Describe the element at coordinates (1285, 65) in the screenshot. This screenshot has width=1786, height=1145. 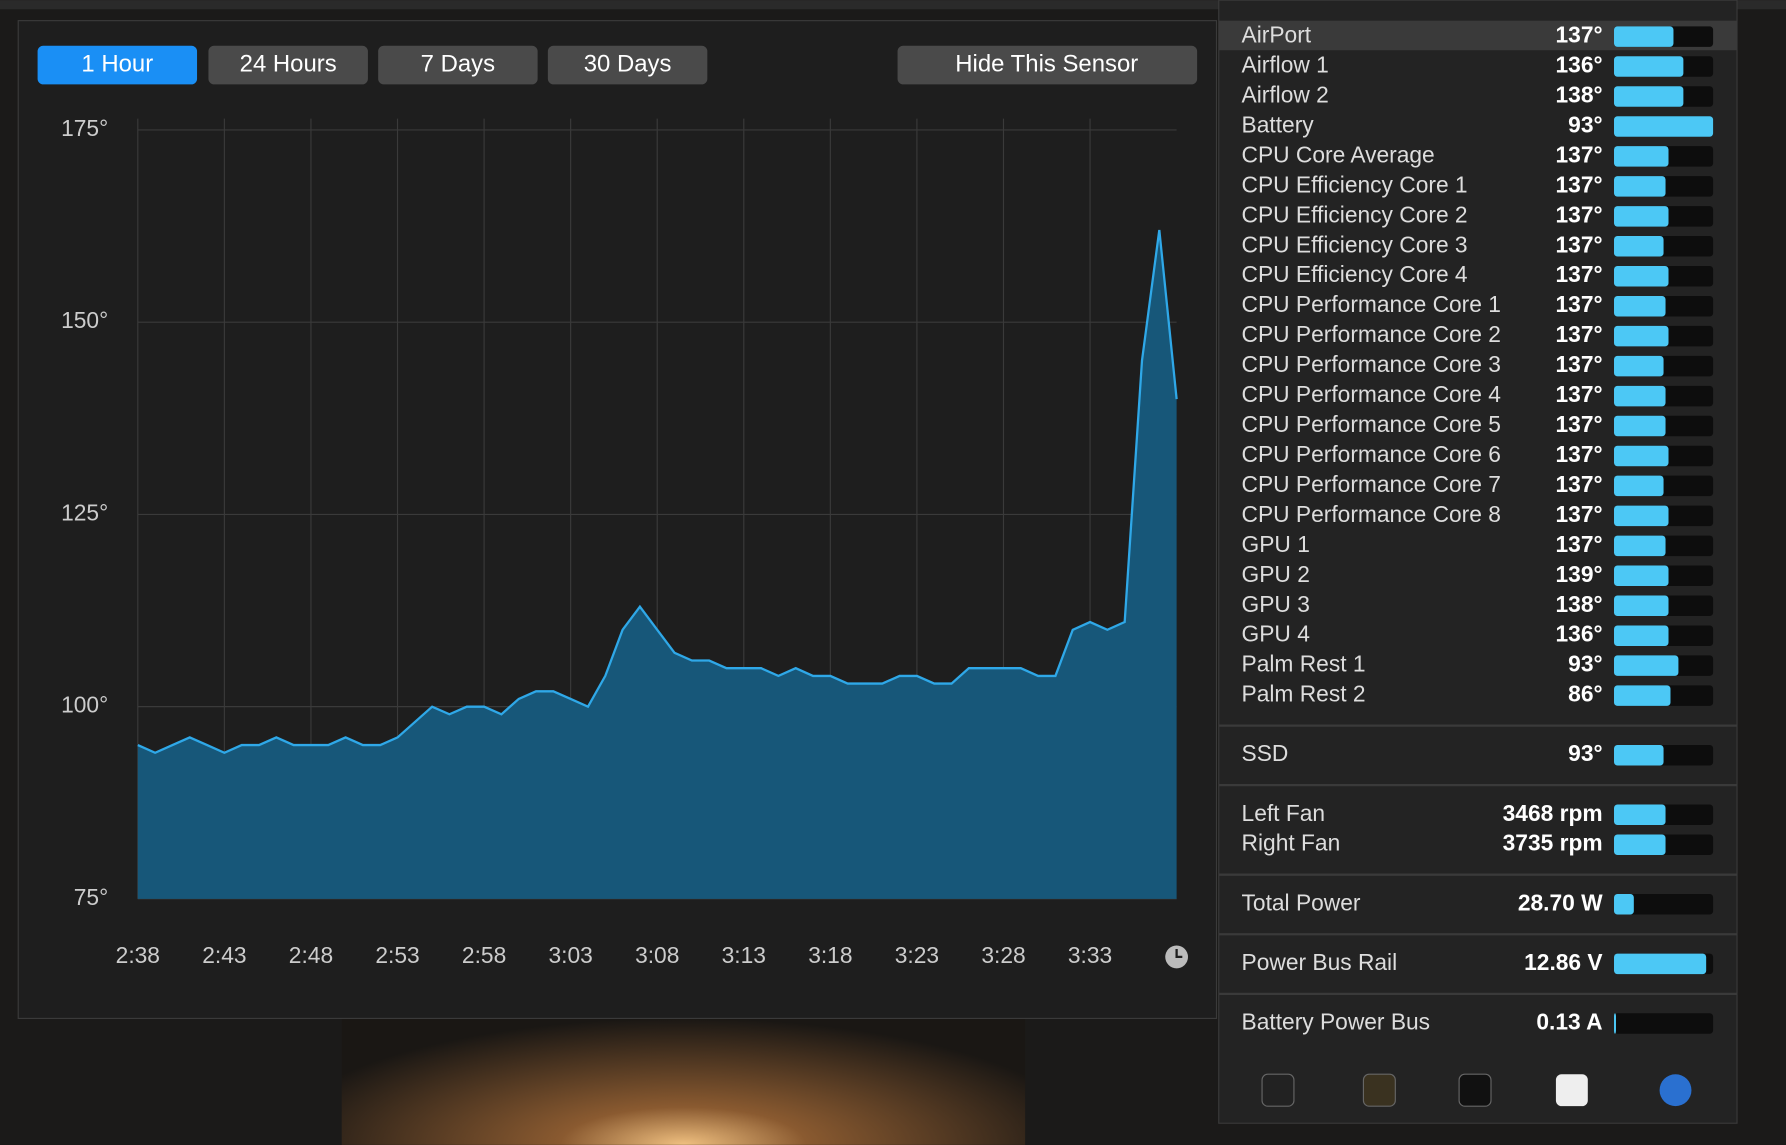
I see `sensor-name: Airflow 1` at that location.